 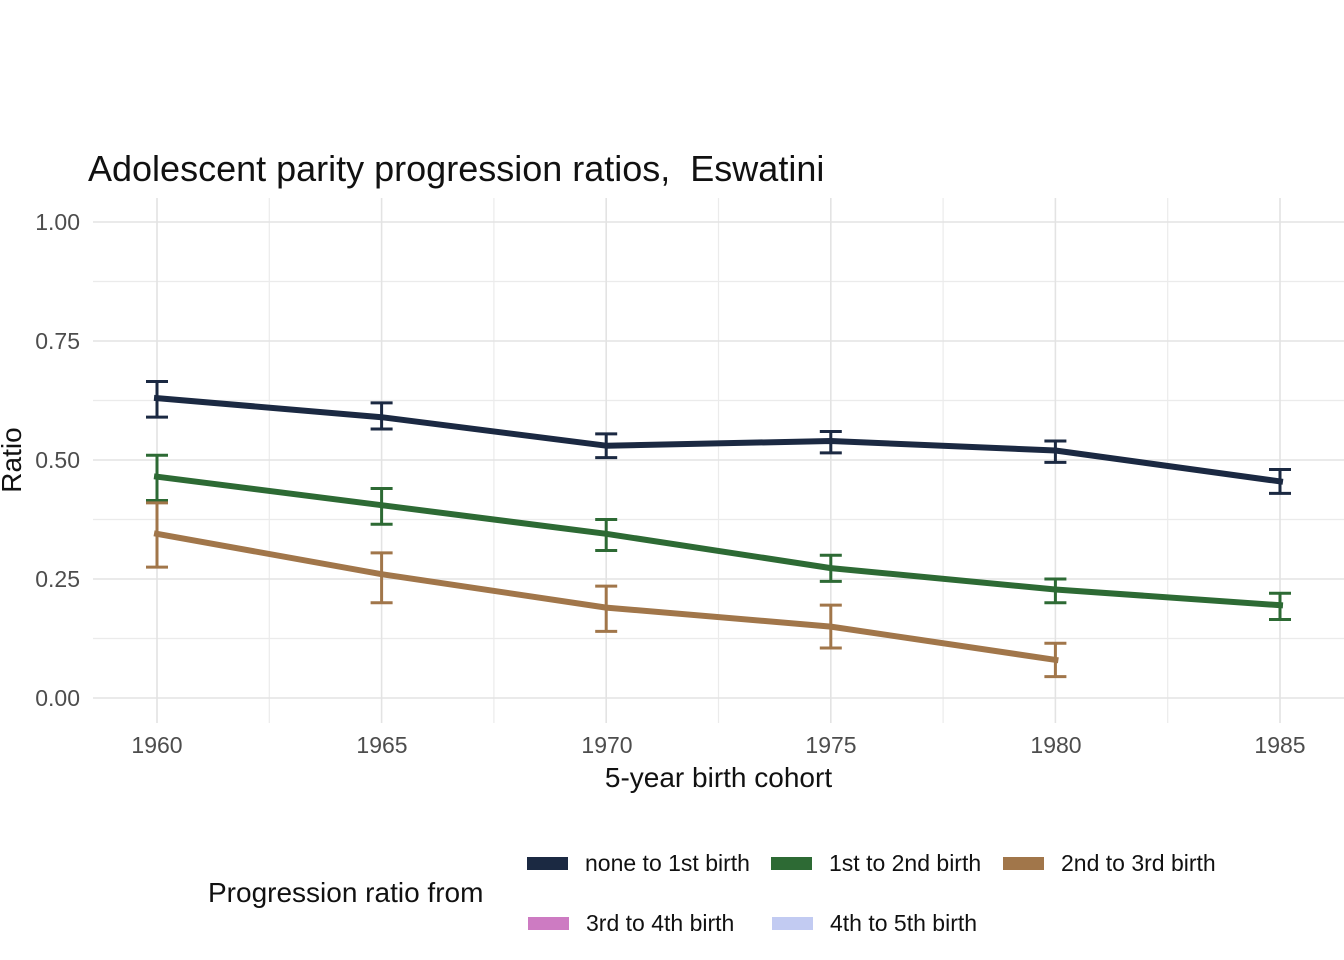 I want to click on x-tick-label: 1985, so click(x=1280, y=745).